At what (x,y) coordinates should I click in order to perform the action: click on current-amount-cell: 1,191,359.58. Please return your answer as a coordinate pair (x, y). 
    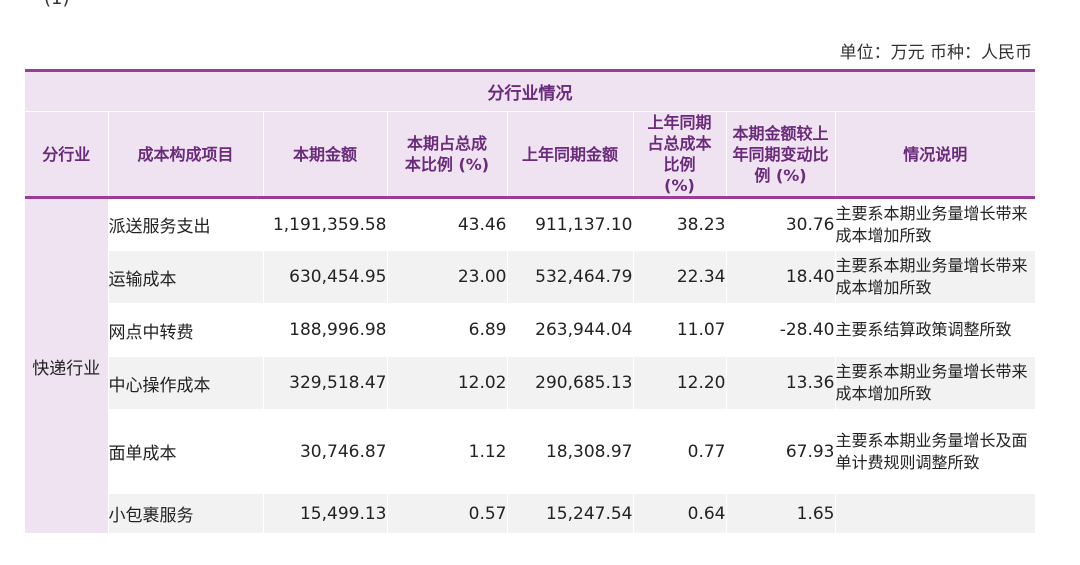
    Looking at the image, I should click on (324, 224).